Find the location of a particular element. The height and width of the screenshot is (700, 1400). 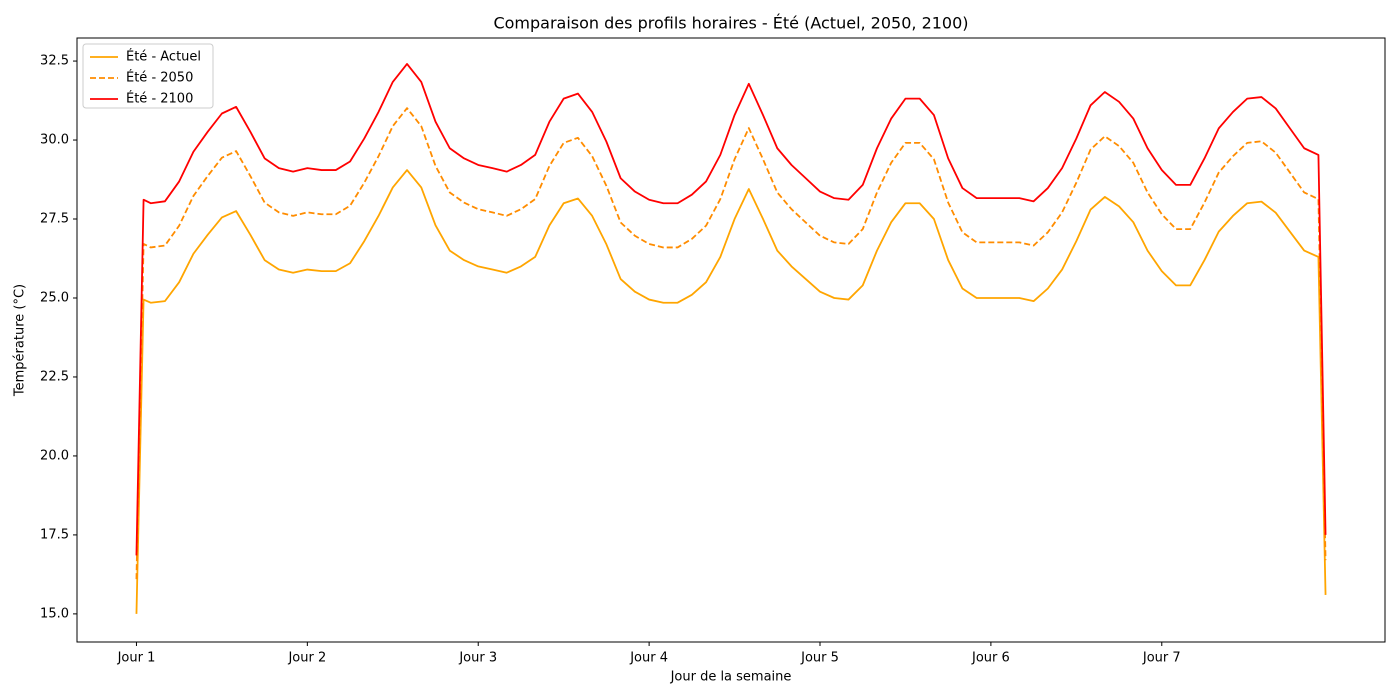

x-tick-label: Jour 7 is located at coordinates (1161, 658).